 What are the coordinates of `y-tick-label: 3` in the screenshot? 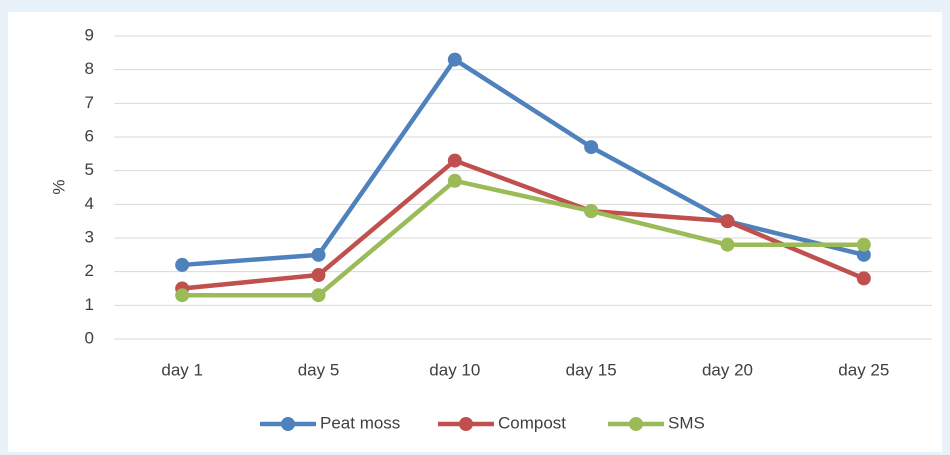 It's located at (89, 236).